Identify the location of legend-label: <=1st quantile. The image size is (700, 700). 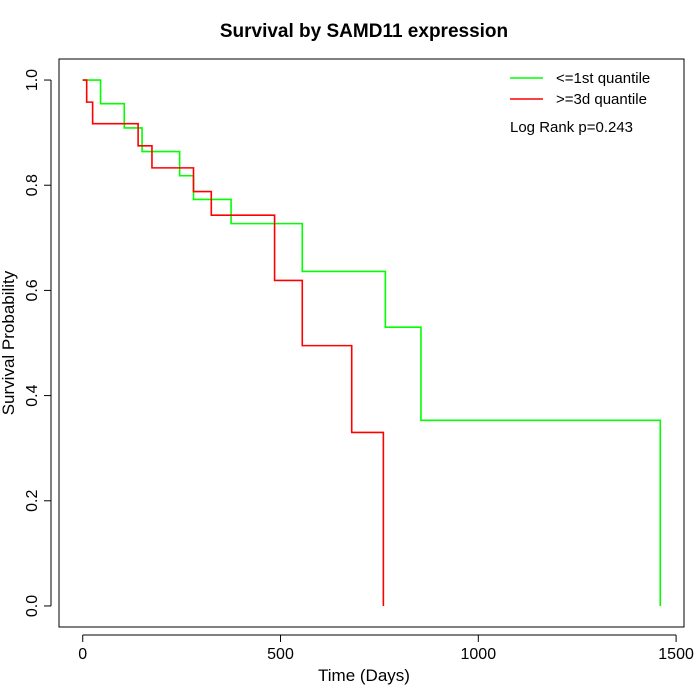
(603, 78).